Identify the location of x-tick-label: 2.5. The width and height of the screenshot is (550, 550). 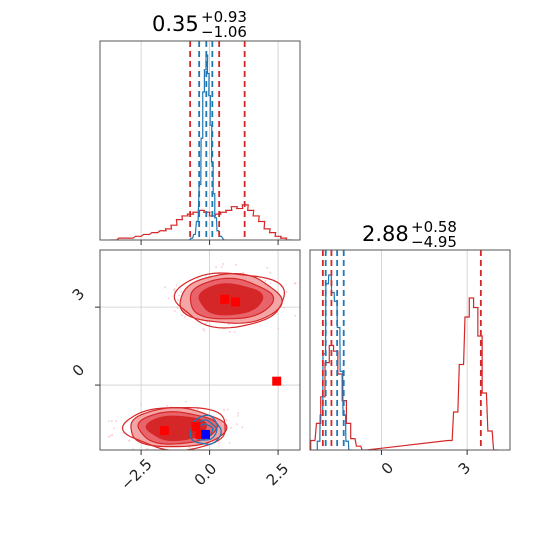
(278, 475).